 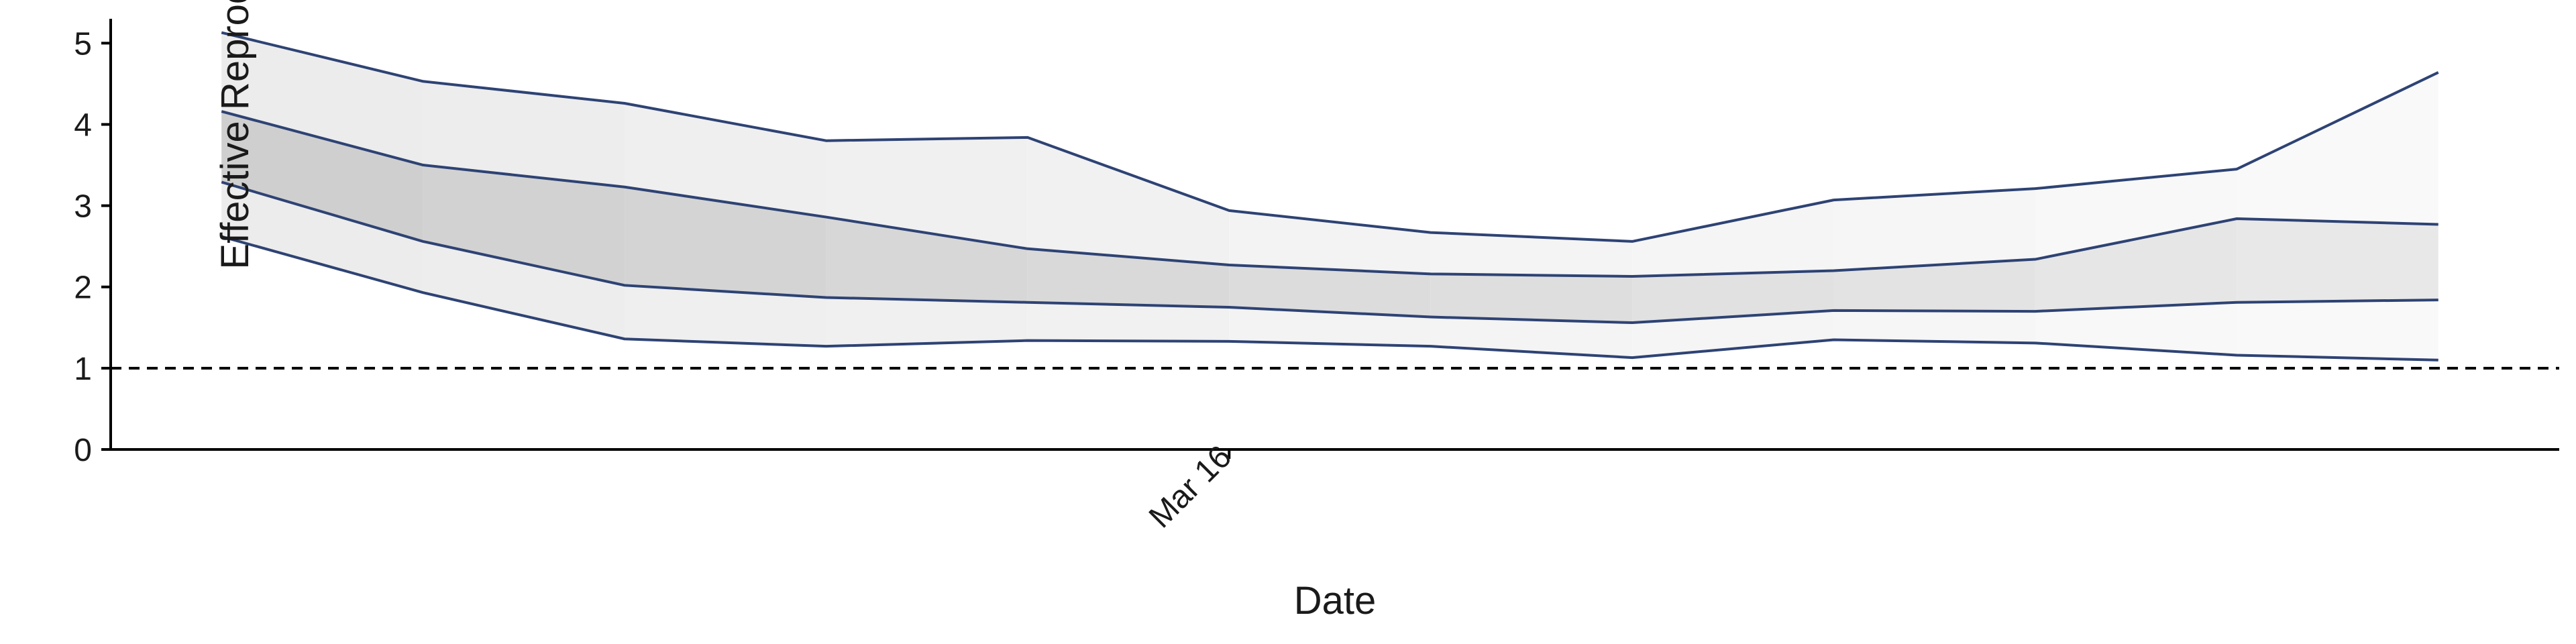 I want to click on x-ticks: Mar 16, so click(x=1190, y=487).